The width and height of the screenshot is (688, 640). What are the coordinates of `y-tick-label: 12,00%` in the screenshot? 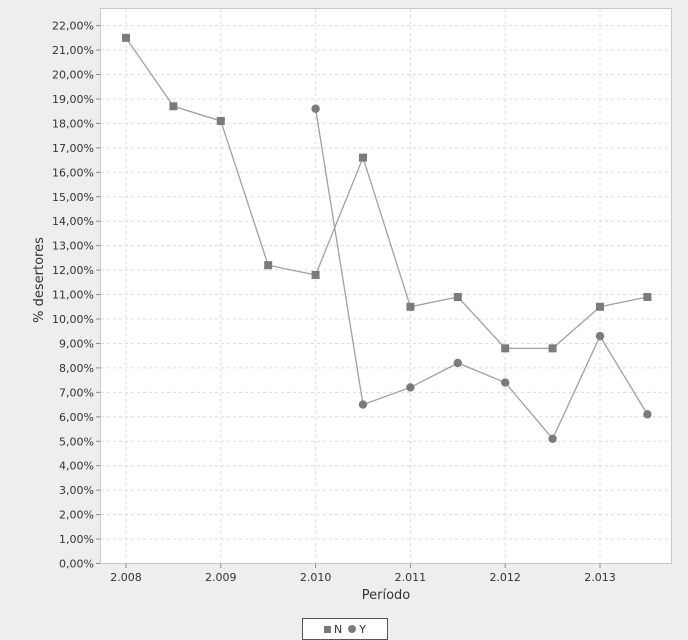 It's located at (73, 270).